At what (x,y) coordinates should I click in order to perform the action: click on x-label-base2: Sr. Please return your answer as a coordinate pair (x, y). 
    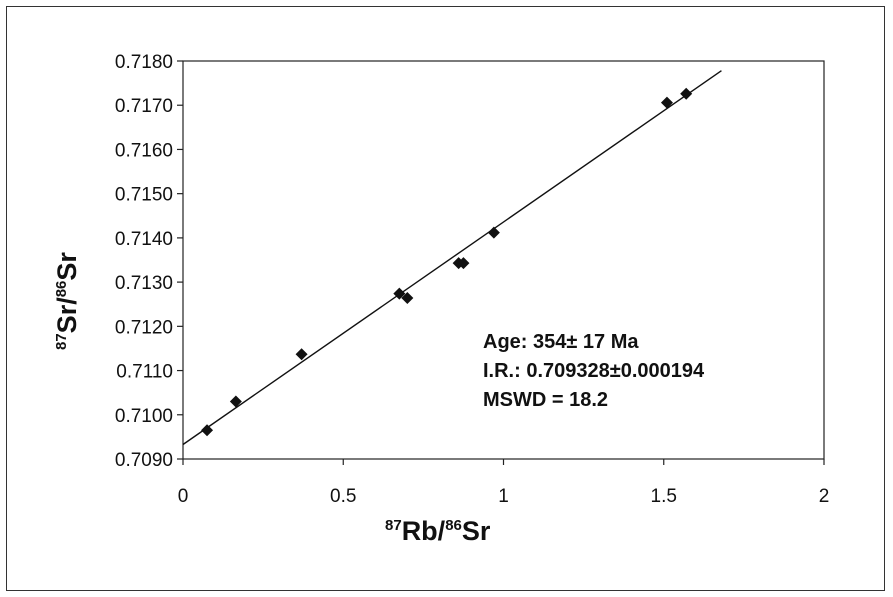
    Looking at the image, I should click on (476, 531).